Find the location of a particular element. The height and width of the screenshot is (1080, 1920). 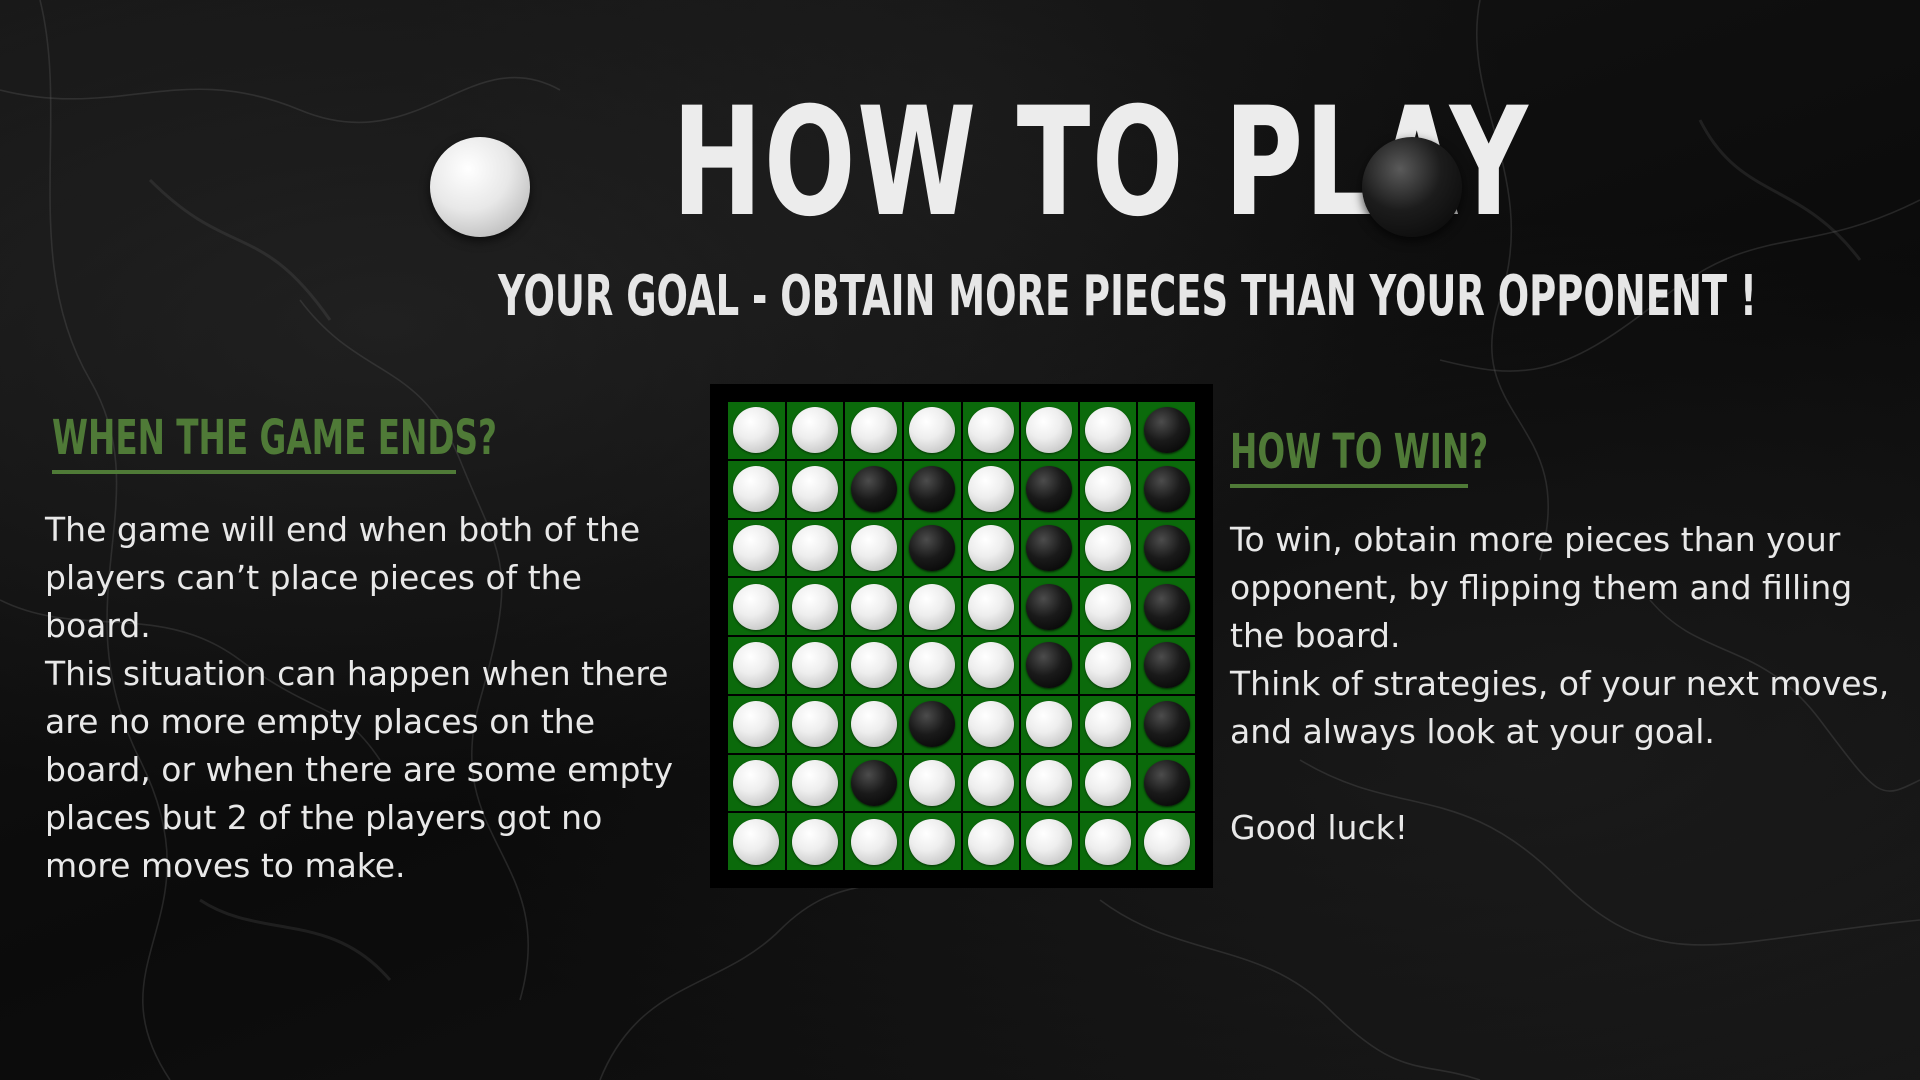

page-title: HOW TO PLAY is located at coordinates (1101, 163).